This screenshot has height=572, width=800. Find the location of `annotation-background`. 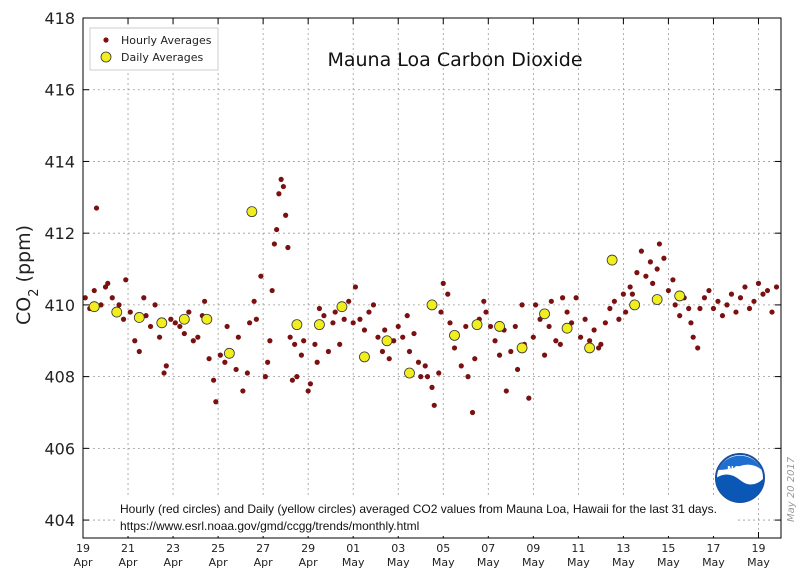

annotation-background is located at coordinates (427, 516).